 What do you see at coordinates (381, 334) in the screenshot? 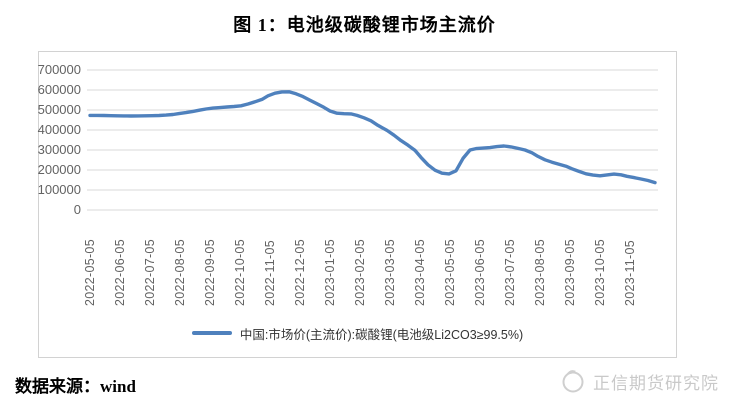
I see `legend-label: 中国:市场价(主流价):碳酸锂(电池级Li2CO3≥99.5%)` at bounding box center [381, 334].